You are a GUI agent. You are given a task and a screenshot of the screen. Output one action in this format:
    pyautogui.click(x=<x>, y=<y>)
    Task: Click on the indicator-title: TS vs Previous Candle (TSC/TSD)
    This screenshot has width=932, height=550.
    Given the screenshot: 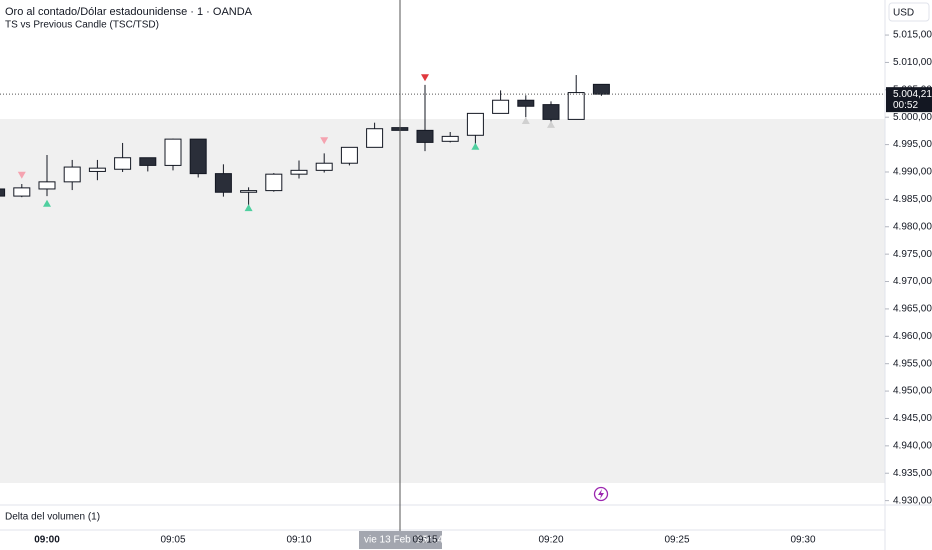 What is the action you would take?
    pyautogui.click(x=82, y=25)
    